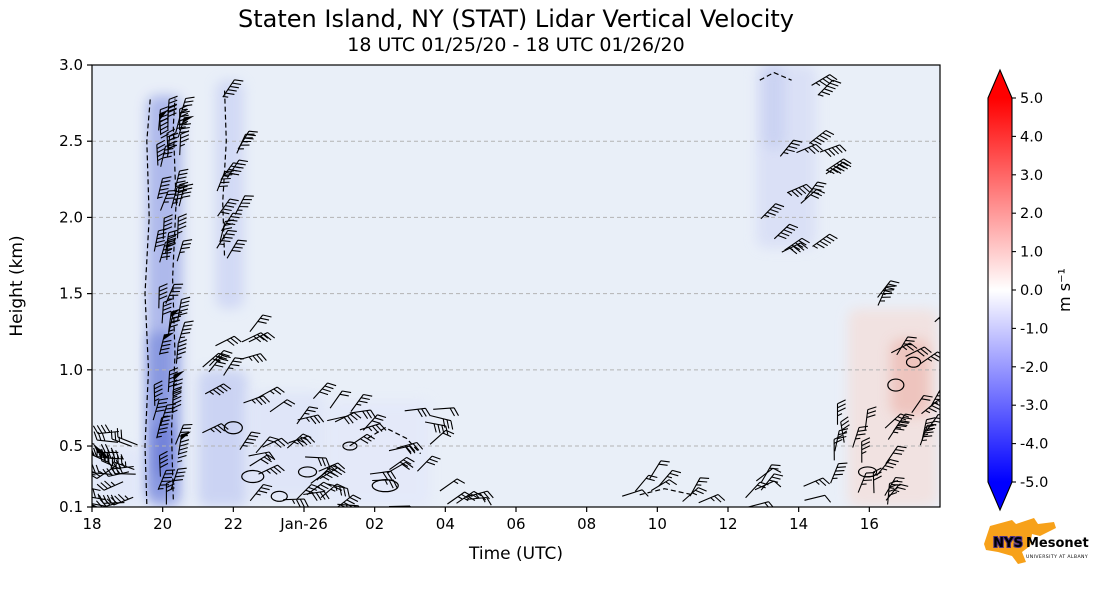 This screenshot has width=1101, height=600. I want to click on colorbar-tick-label: -1.0, so click(1034, 329).